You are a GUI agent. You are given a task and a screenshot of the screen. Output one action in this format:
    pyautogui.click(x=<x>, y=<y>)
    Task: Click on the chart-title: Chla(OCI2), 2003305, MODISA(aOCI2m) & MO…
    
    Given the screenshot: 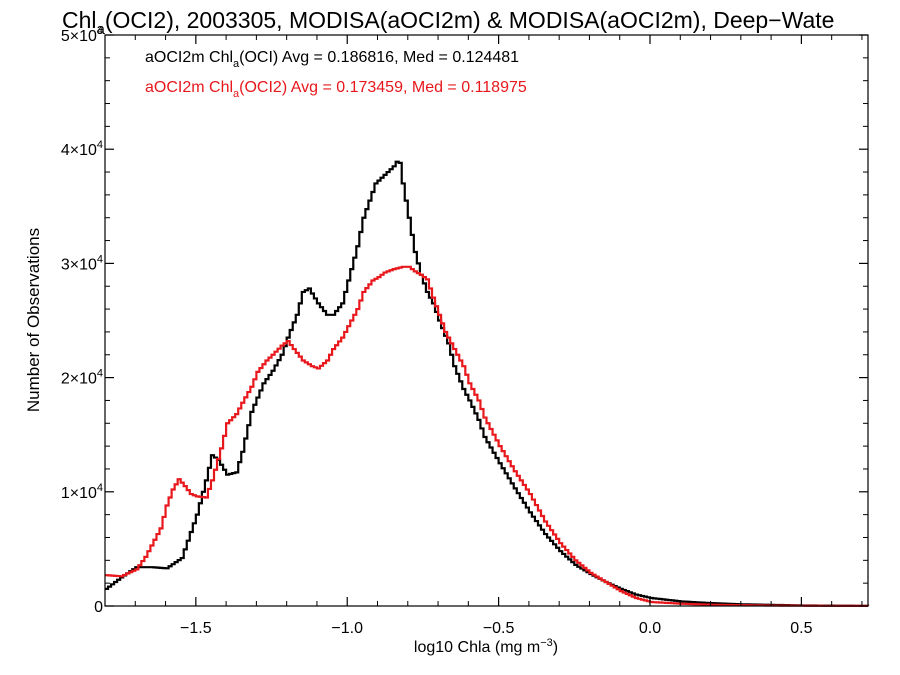 What is the action you would take?
    pyautogui.click(x=448, y=22)
    